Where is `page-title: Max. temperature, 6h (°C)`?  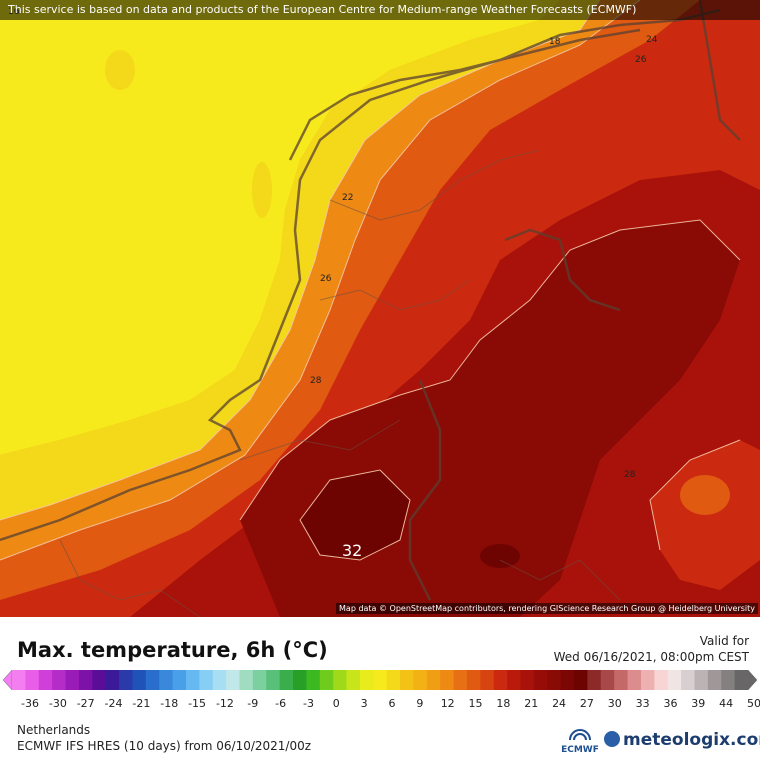 page-title: Max. temperature, 6h (°C) is located at coordinates (172, 650).